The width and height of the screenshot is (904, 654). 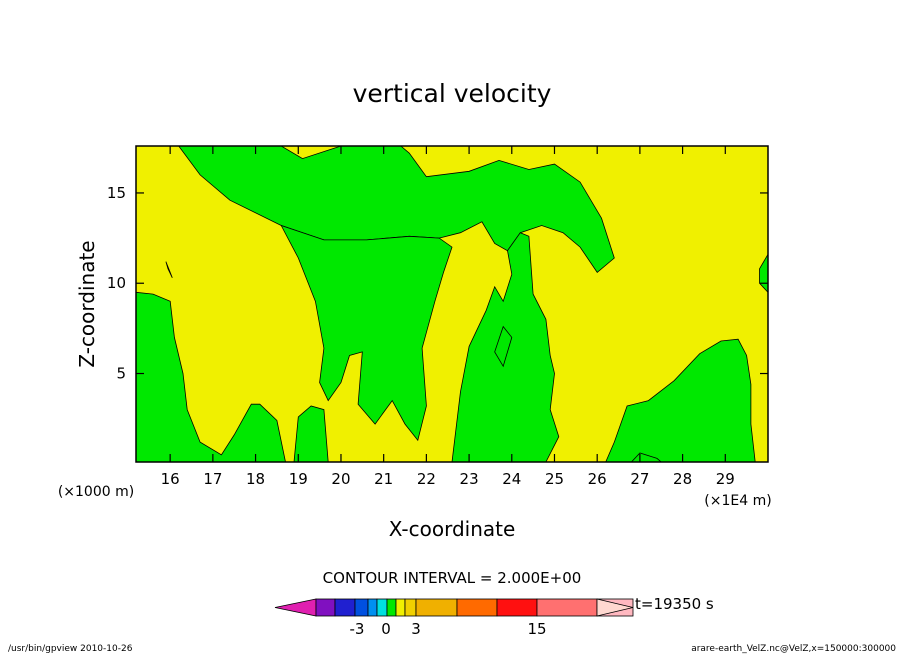 What do you see at coordinates (674, 604) in the screenshot?
I see `legend-time-label: t=19350 s` at bounding box center [674, 604].